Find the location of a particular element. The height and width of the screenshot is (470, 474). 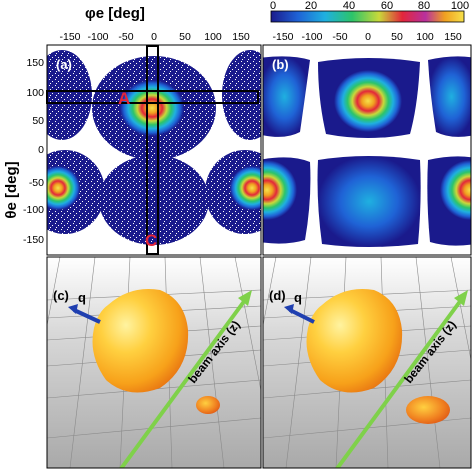

marker-A: A is located at coordinates (124, 98).